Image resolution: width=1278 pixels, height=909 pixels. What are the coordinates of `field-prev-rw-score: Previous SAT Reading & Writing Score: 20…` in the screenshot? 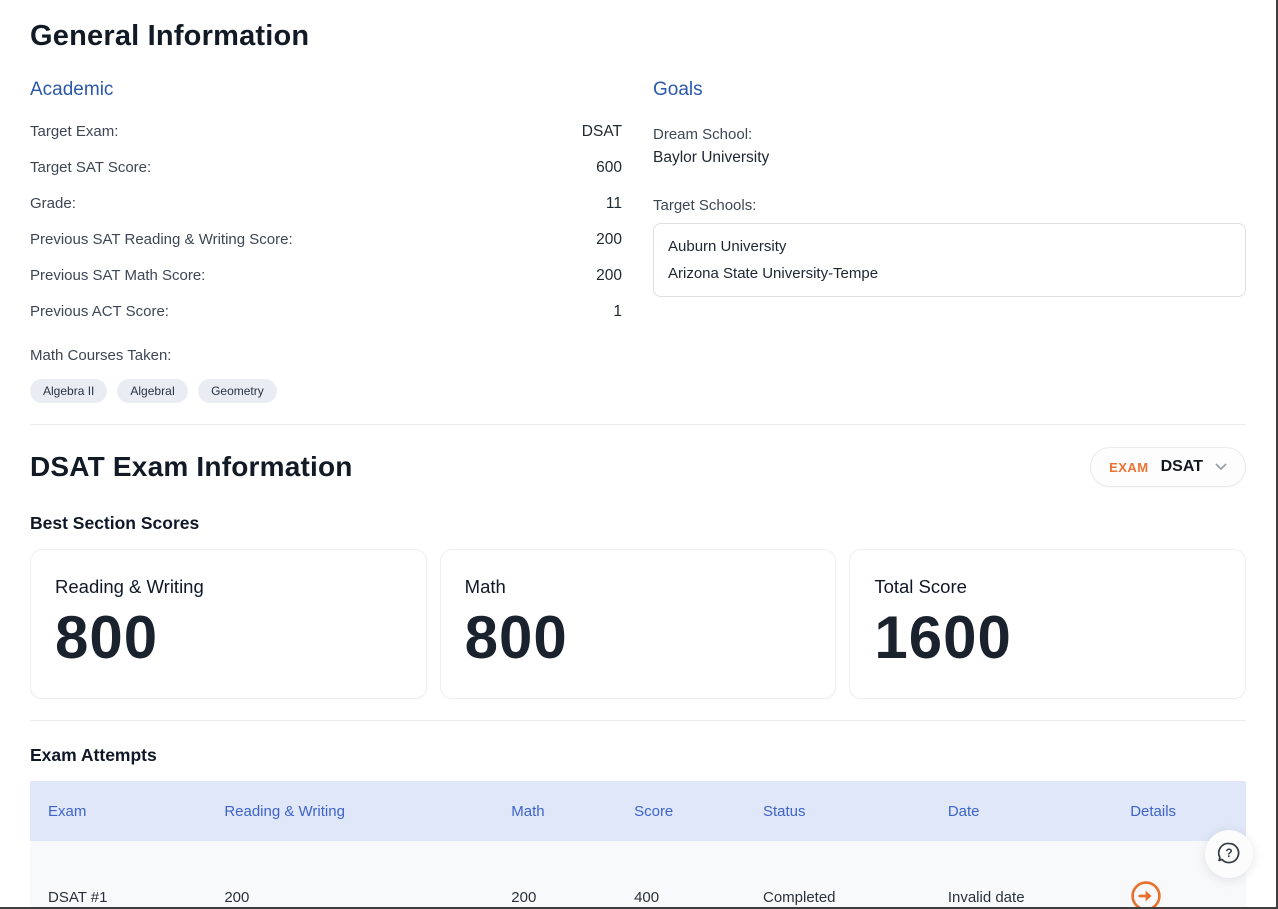 It's located at (326, 249).